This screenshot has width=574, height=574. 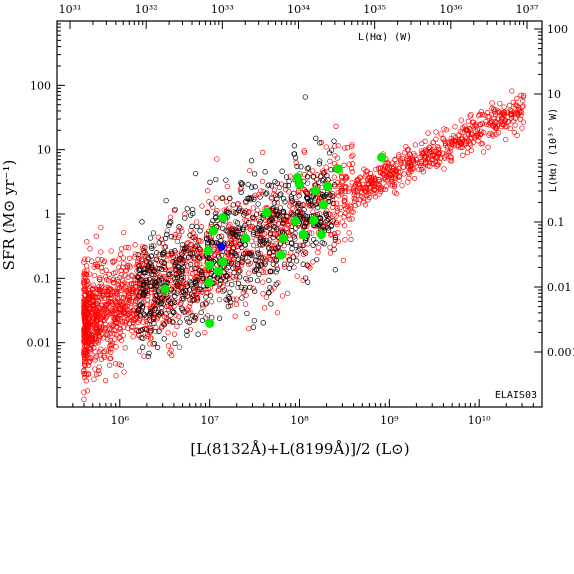 I want to click on top-tick-label: 10³⁶, so click(x=450, y=9).